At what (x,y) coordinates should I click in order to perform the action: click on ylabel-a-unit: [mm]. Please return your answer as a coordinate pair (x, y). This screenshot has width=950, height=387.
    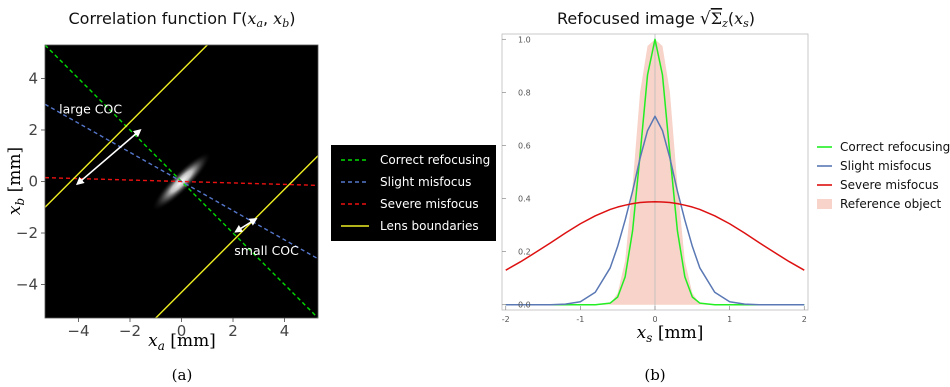
    Looking at the image, I should click on (15, 172).